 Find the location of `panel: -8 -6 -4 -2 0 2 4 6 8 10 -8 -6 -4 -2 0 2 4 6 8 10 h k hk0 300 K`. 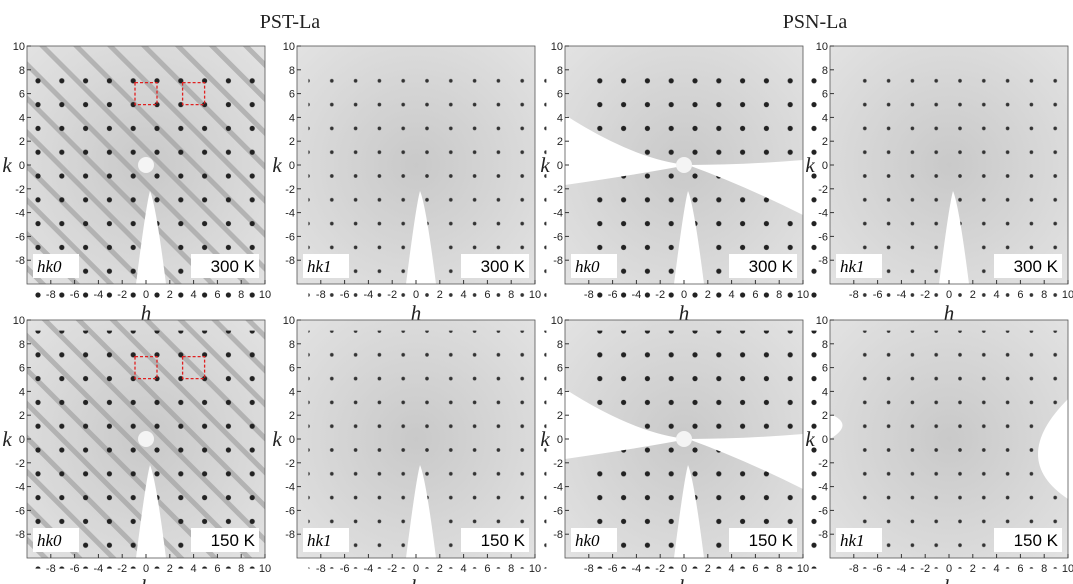

panel: -8 -6 -4 -2 0 2 4 6 8 10 -8 -6 -4 -2 0 2 4 6 8 10 h k hk0 300 K is located at coordinates (680, 183).